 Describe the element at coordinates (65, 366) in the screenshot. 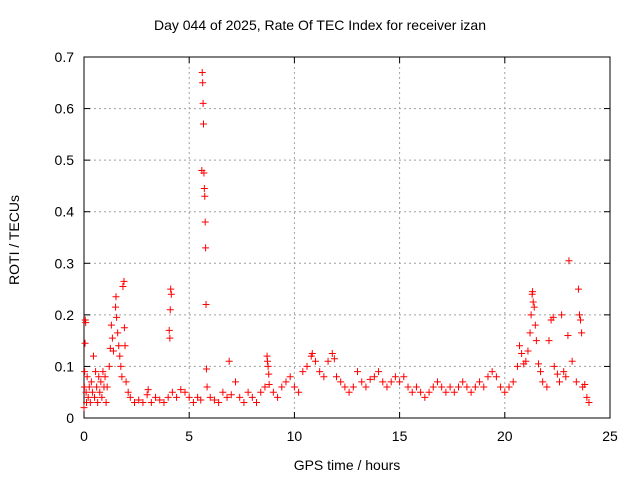

I see `y-tick-label: 0.1` at that location.